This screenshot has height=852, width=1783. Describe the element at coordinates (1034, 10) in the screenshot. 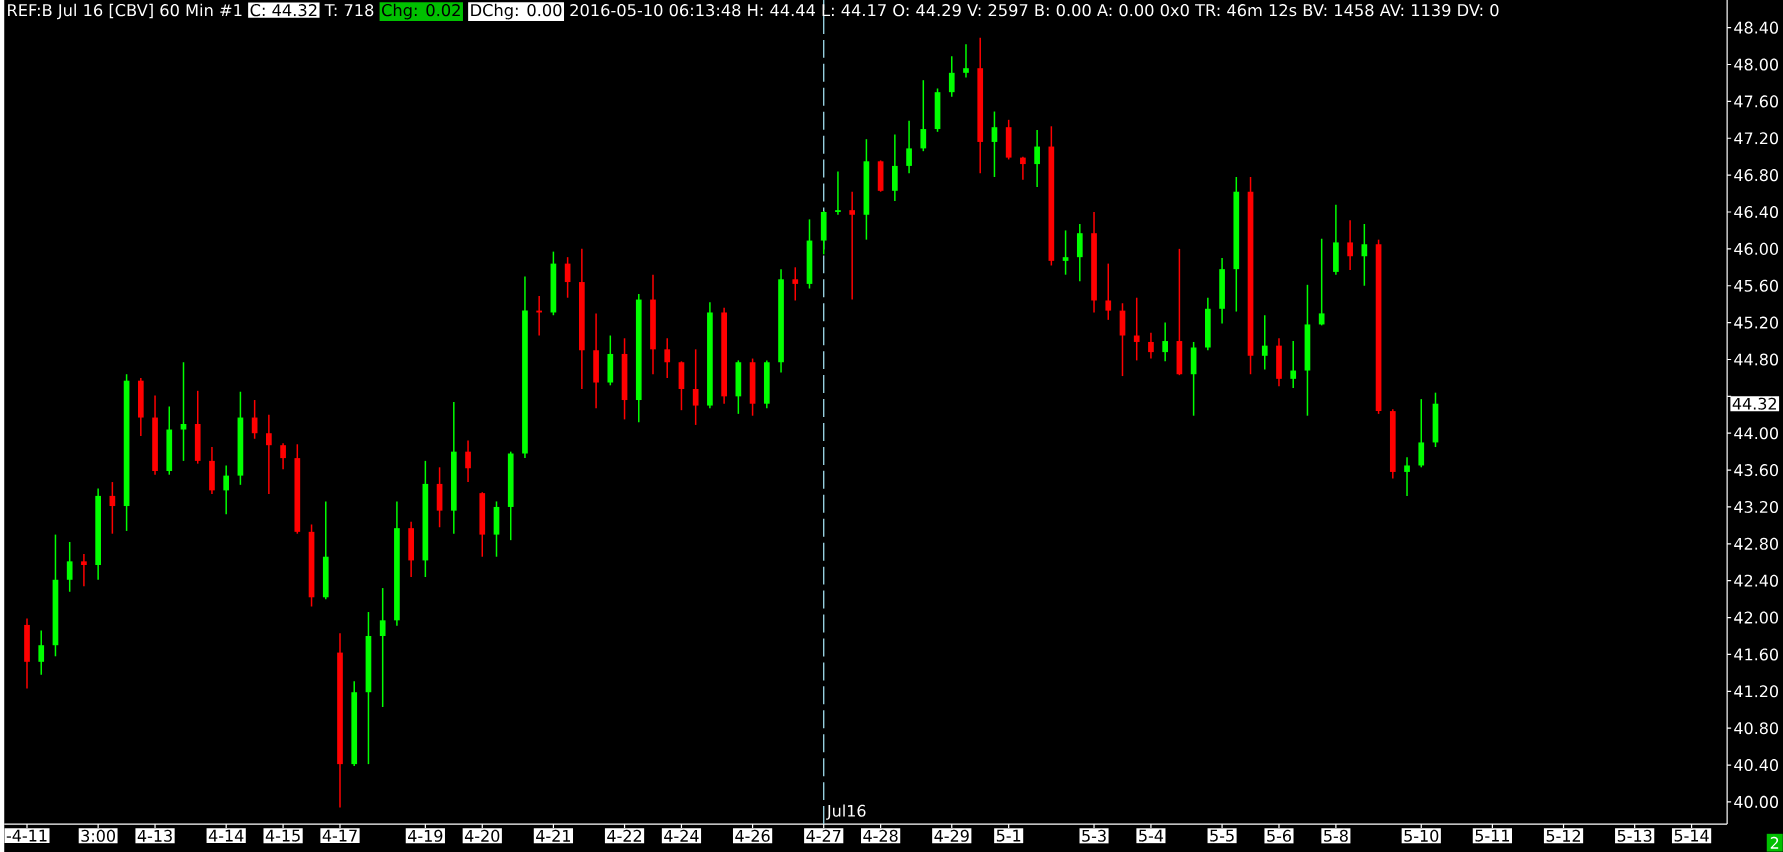

I see `annotation: 2016-05-10 06:13:48 H: 44.44 L: 44.17 O: 44.29 V: 2597 B: 0.00 A: 0.00 0x0 TR: 46m 12s BV: 1458 AV: 1139 DV: 0` at that location.